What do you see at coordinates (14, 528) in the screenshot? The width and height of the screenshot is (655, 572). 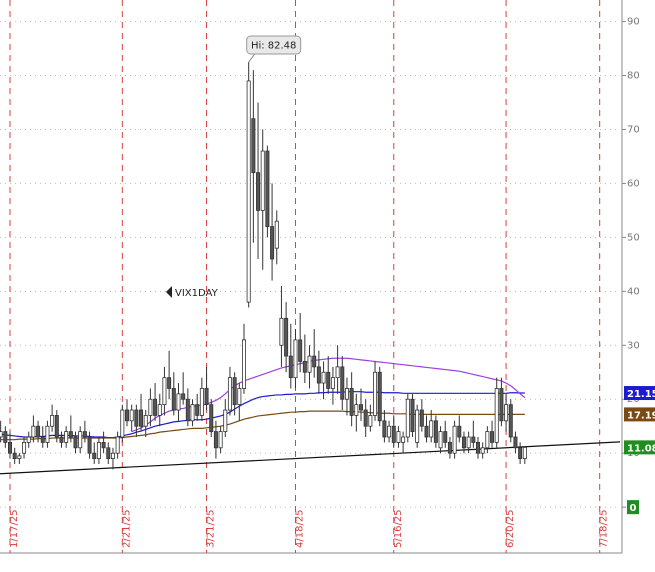 I see `x-tick-label: 1/17/25` at bounding box center [14, 528].